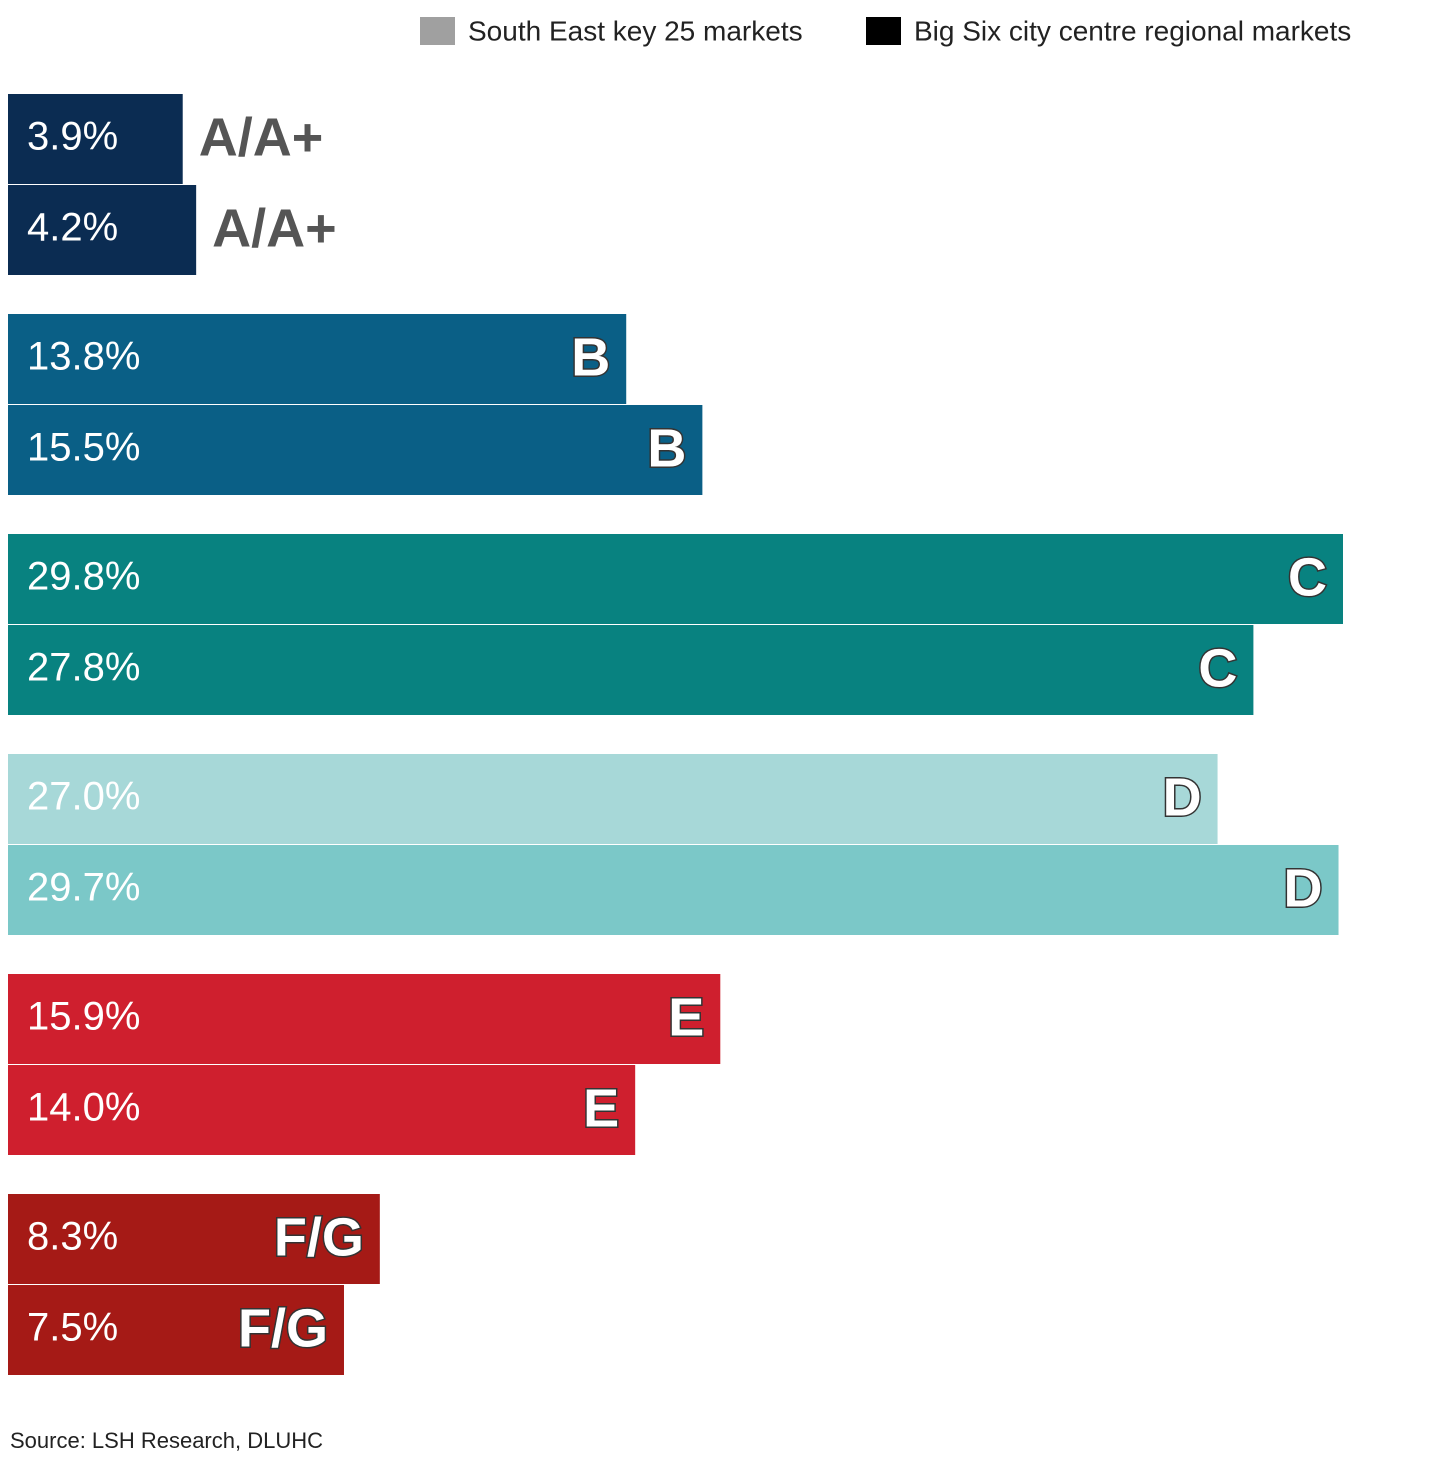  Describe the element at coordinates (166, 1440) in the screenshot. I see `source-note: Source: LSH Research, DLUHC` at that location.